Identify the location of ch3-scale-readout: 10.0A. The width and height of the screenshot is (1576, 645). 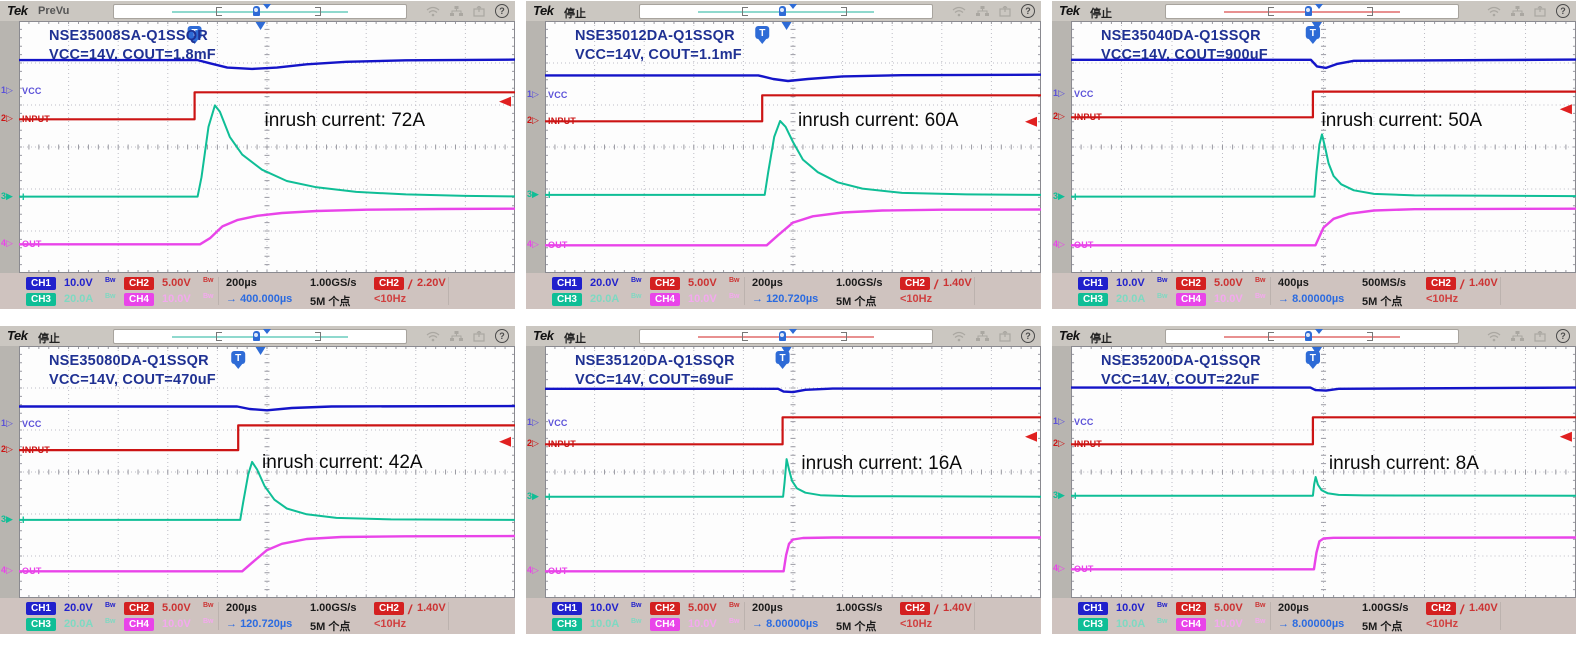
(605, 624).